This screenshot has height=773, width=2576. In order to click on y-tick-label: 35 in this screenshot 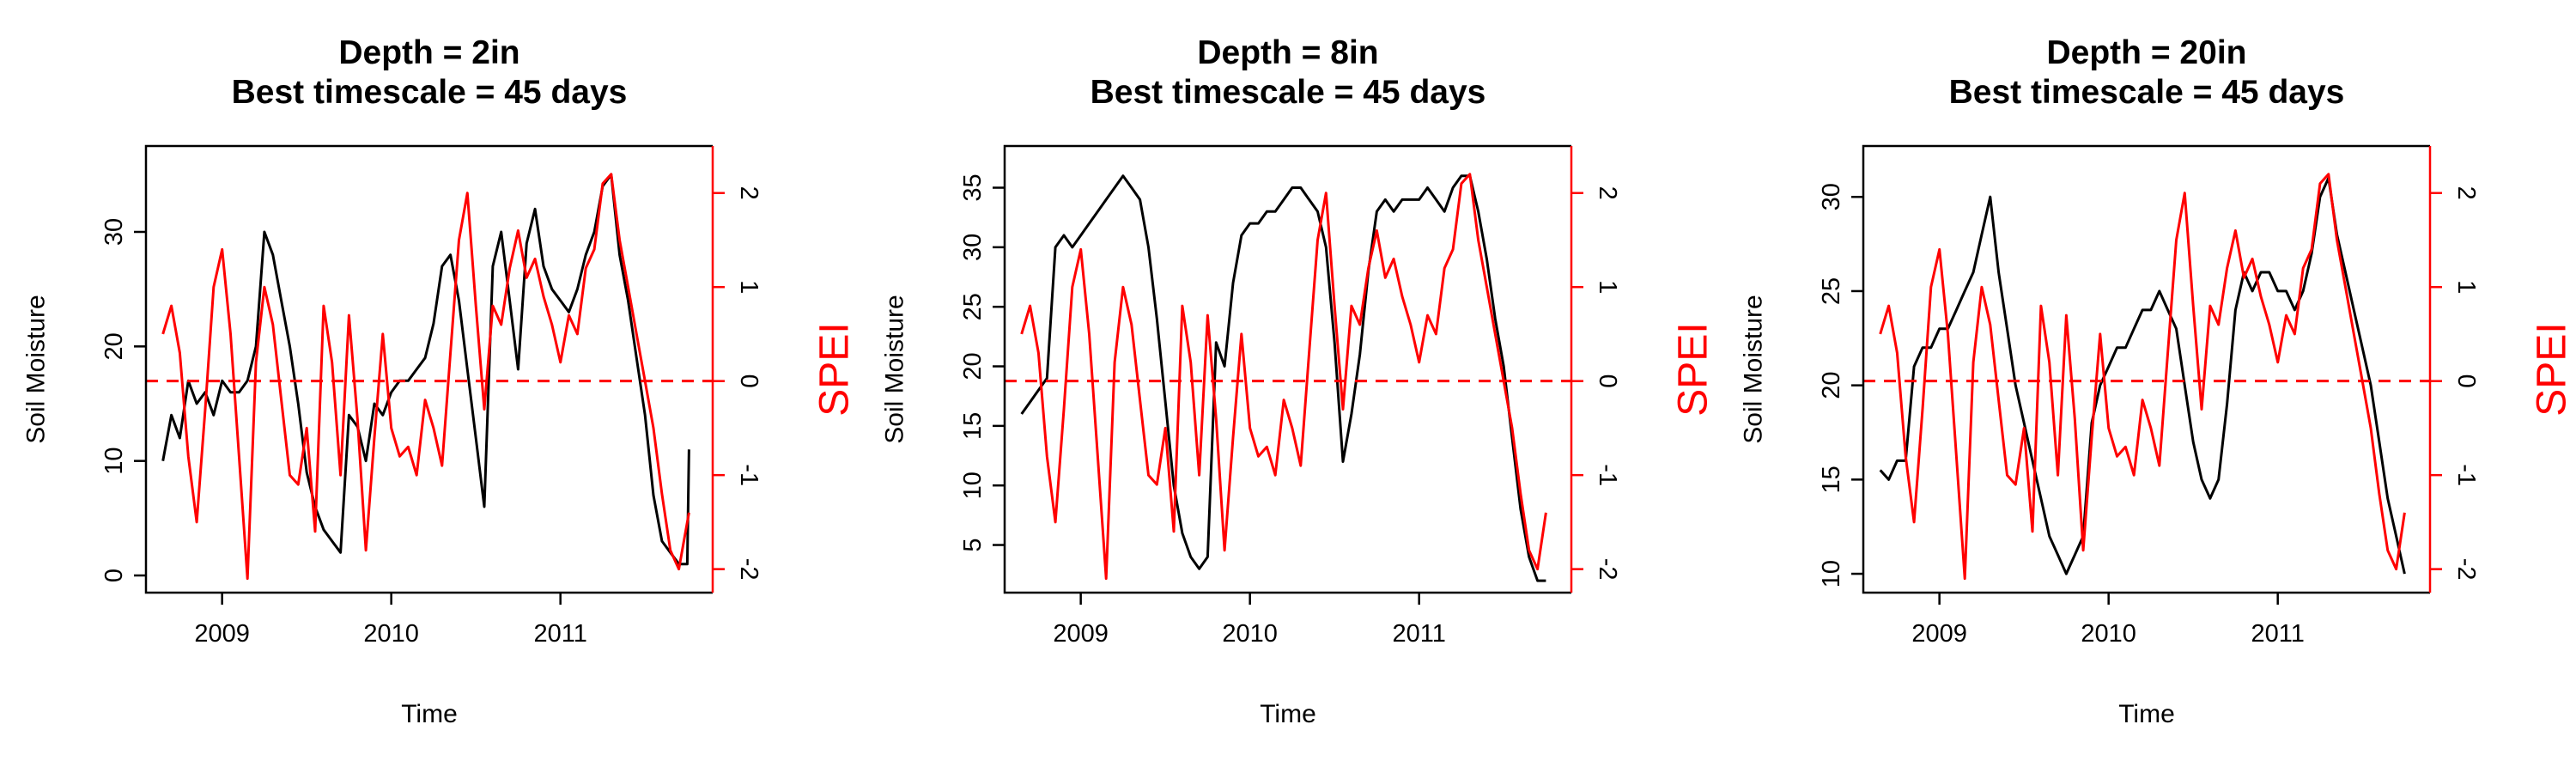, I will do `click(973, 187)`.